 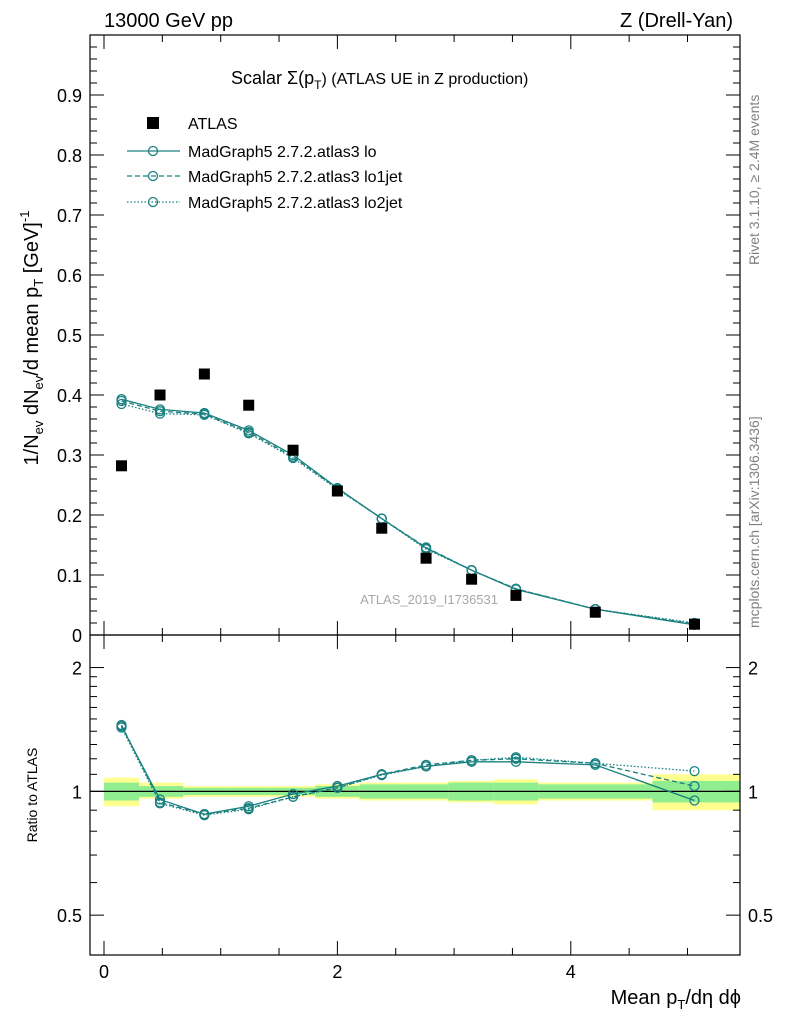 What do you see at coordinates (69, 916) in the screenshot?
I see `ratio-ytick-label: 0.5` at bounding box center [69, 916].